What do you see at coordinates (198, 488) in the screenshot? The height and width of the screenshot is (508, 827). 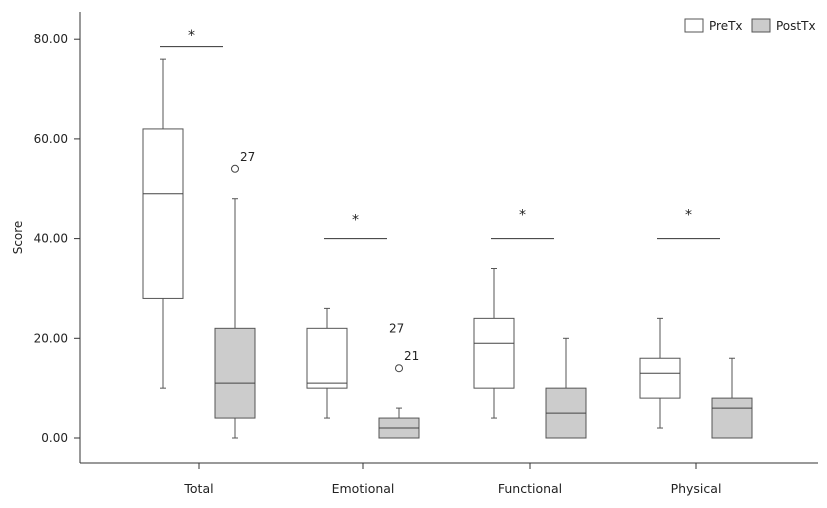 I see `x-category-label: Total` at bounding box center [198, 488].